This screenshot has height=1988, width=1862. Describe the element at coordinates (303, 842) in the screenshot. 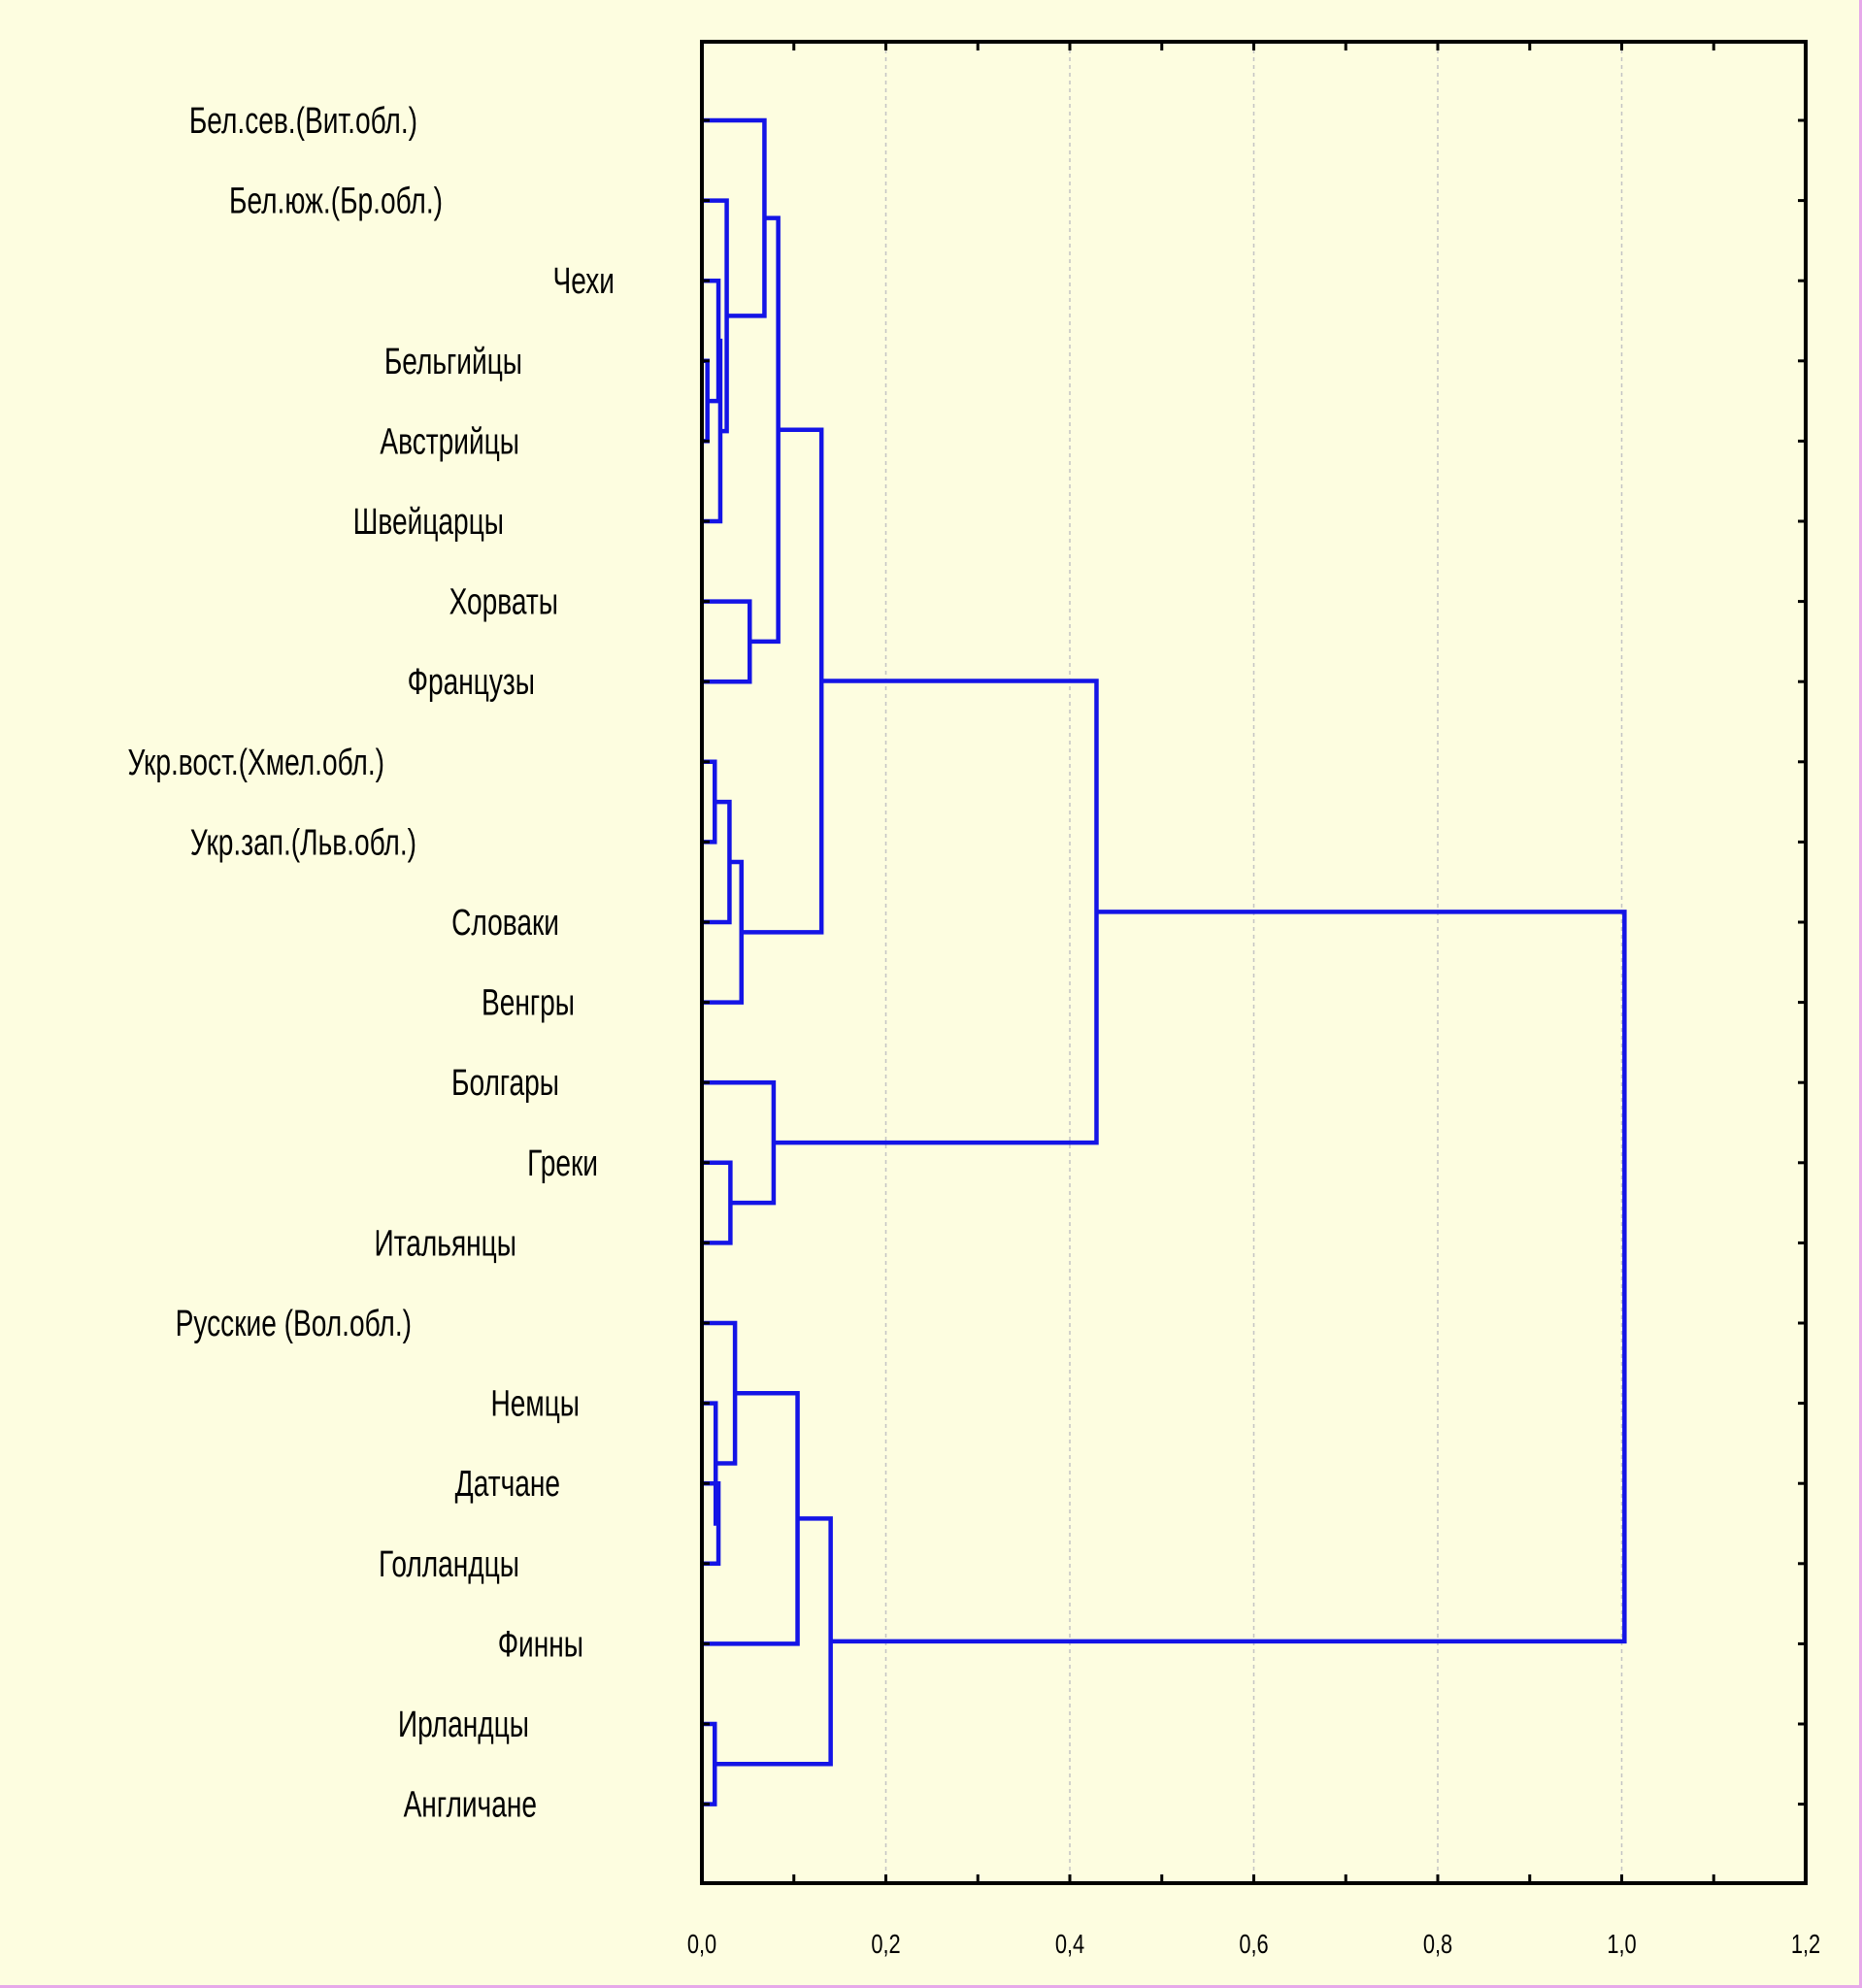

I see `leaf-label: Укр.зап.(Льв.обл.)` at that location.